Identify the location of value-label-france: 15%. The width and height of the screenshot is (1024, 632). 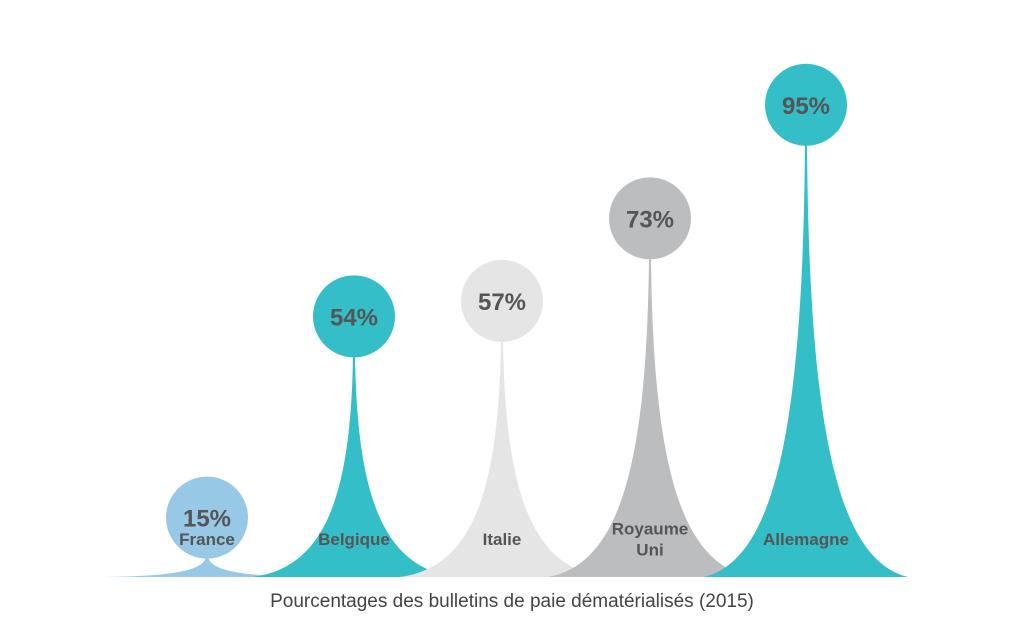
(207, 519).